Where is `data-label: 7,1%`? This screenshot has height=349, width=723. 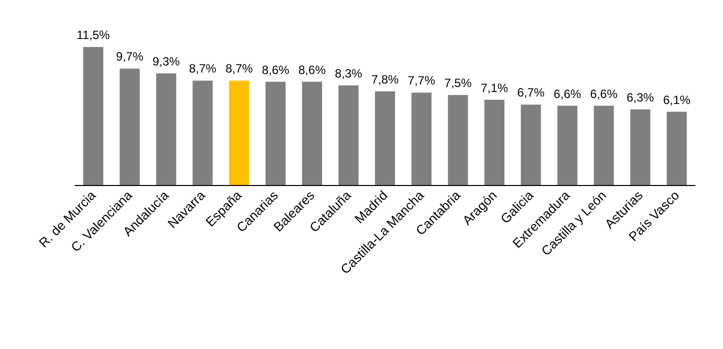 data-label: 7,1% is located at coordinates (494, 87).